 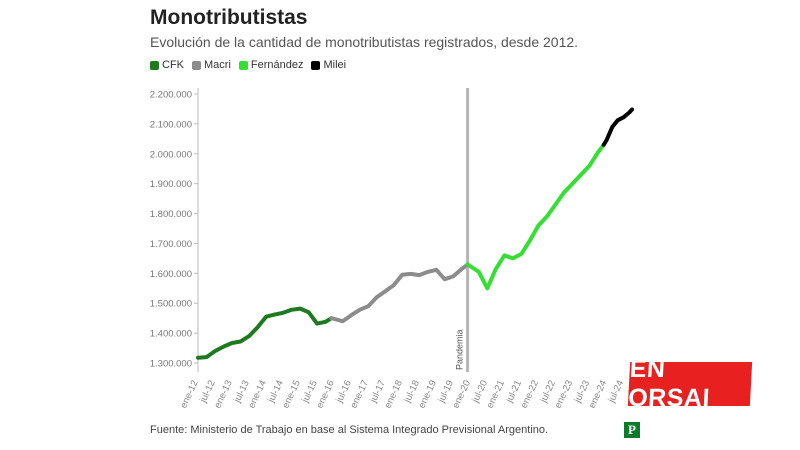 I want to click on x-tick-label-25: jul-24, so click(x=616, y=392).